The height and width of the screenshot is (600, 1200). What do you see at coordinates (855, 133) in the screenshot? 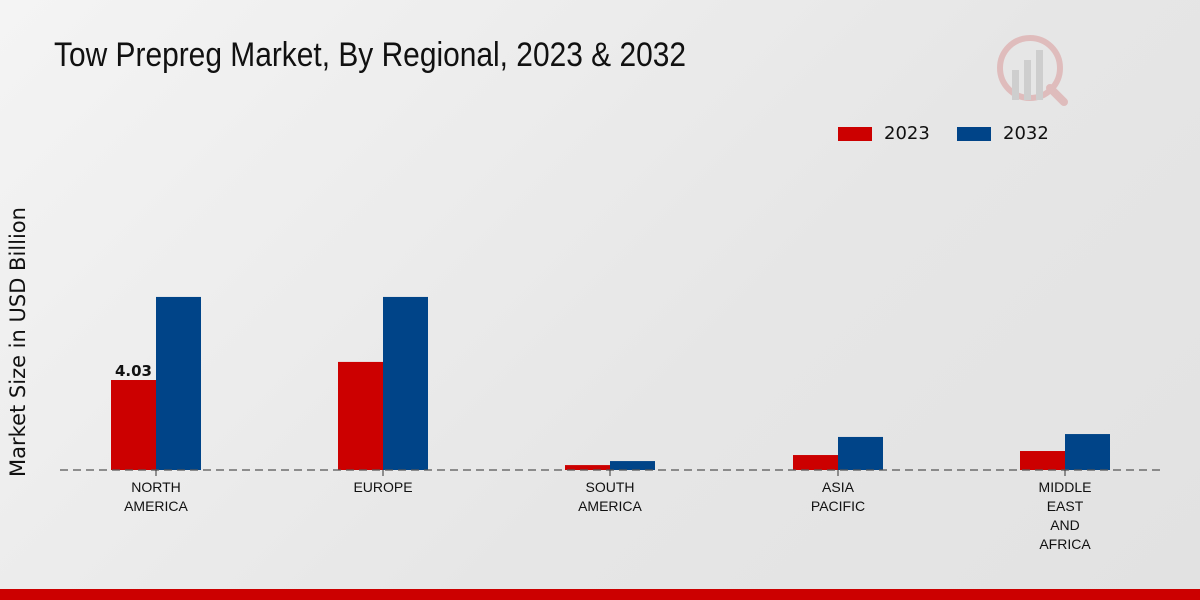
I see `legend-swatch-2023` at bounding box center [855, 133].